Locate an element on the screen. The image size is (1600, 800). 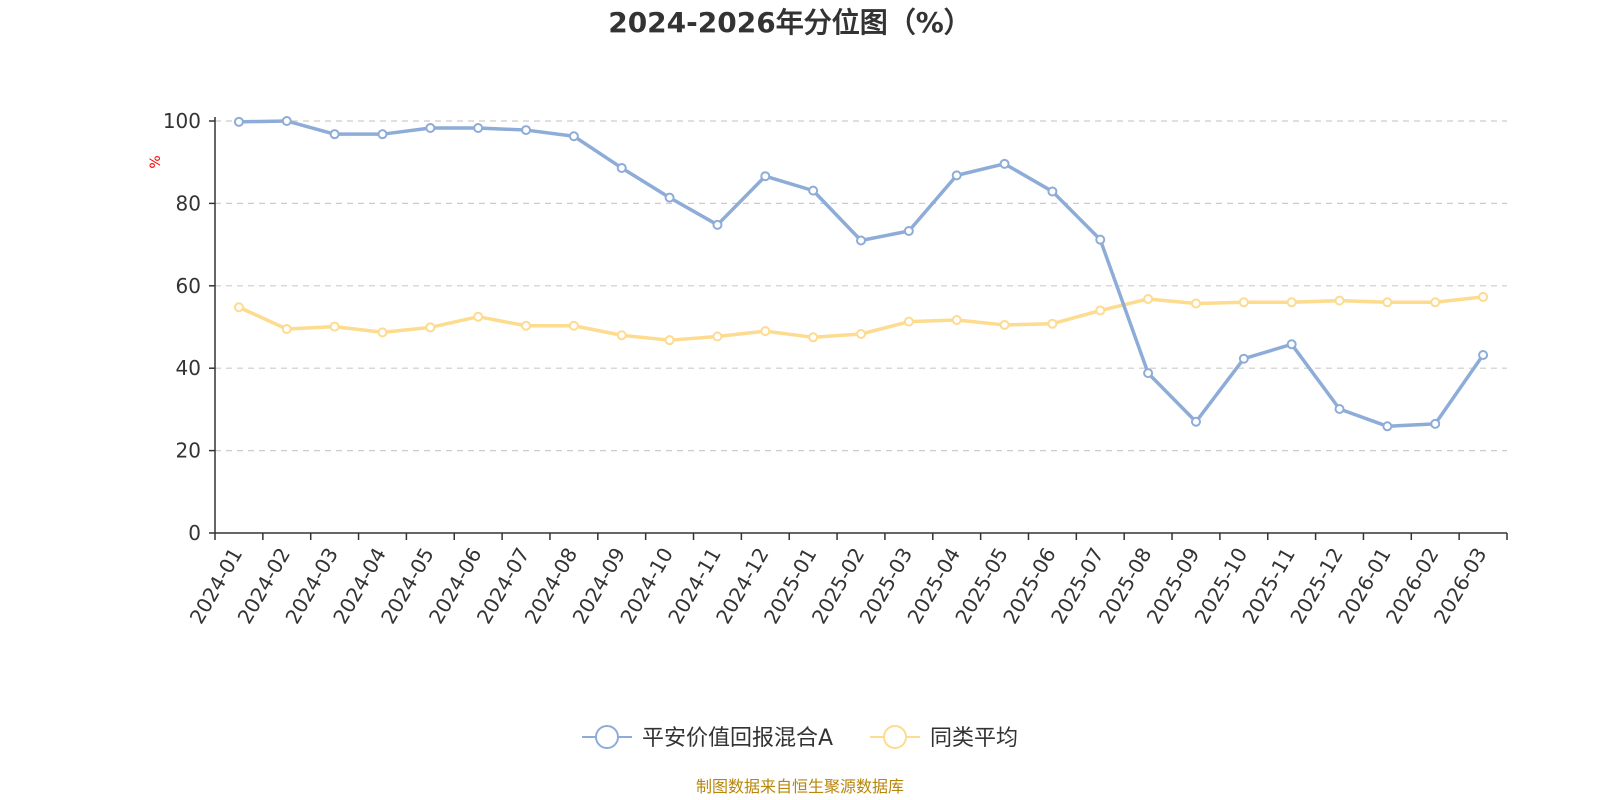
y-tick-label: 60 is located at coordinates (188, 286).